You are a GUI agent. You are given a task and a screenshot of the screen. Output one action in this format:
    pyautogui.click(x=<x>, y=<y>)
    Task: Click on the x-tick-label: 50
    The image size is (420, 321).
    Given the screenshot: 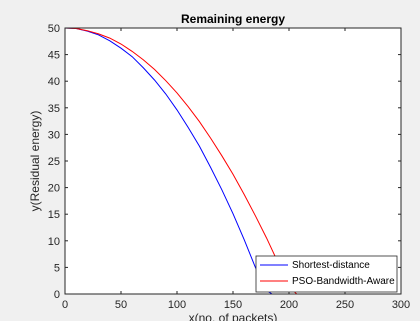 What is the action you would take?
    pyautogui.click(x=121, y=305)
    